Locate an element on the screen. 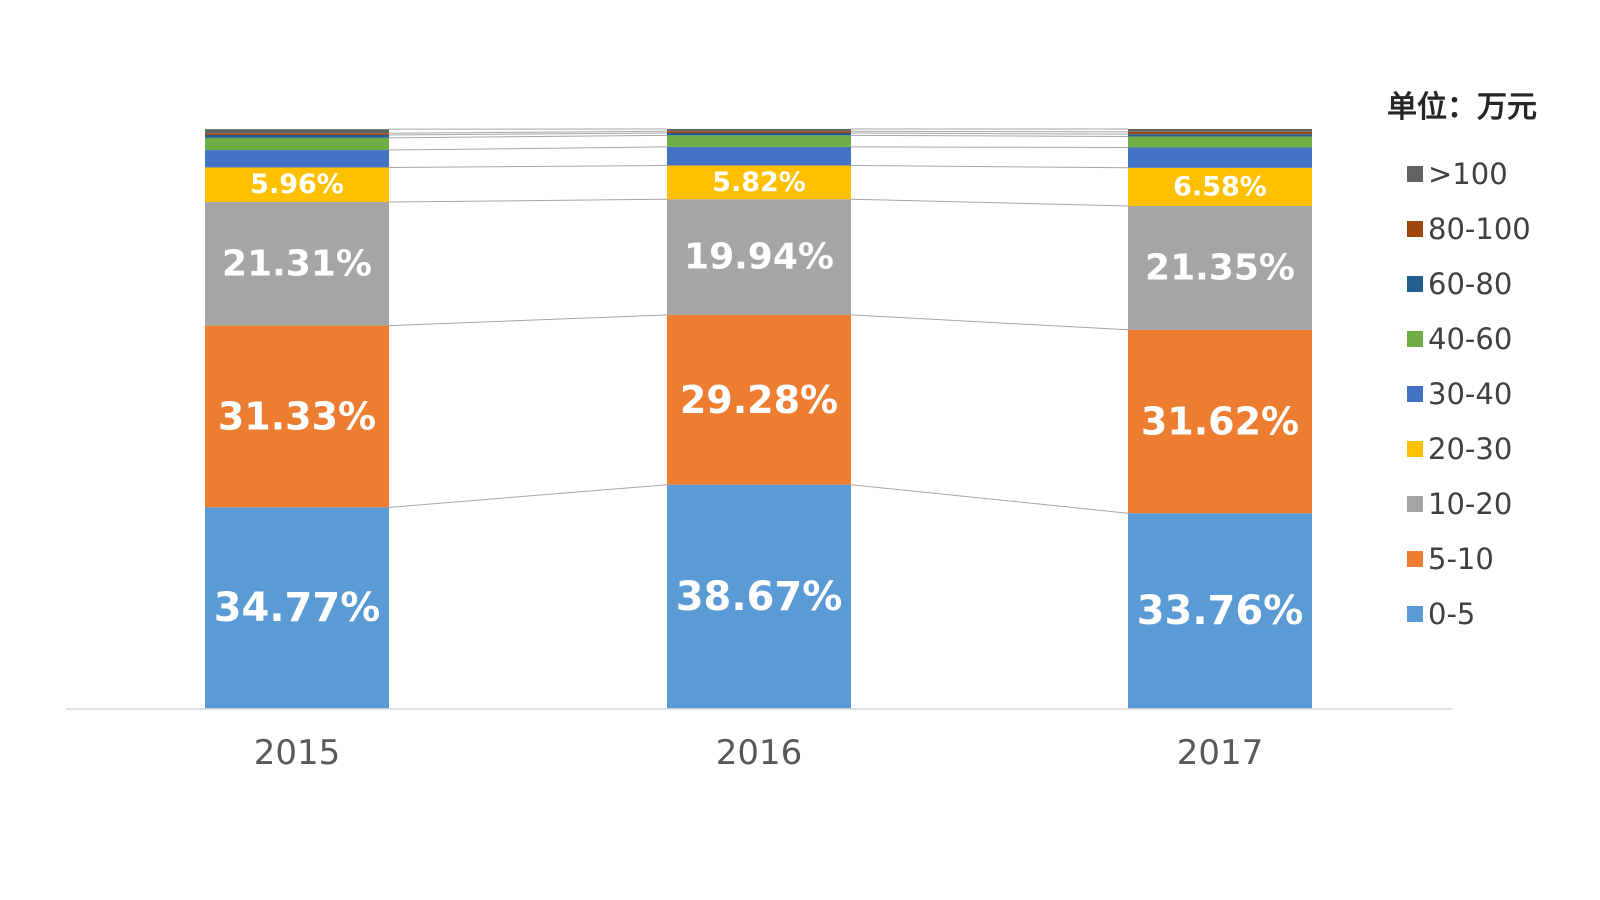  bar-segment-2017->100 is located at coordinates (1220, 130).